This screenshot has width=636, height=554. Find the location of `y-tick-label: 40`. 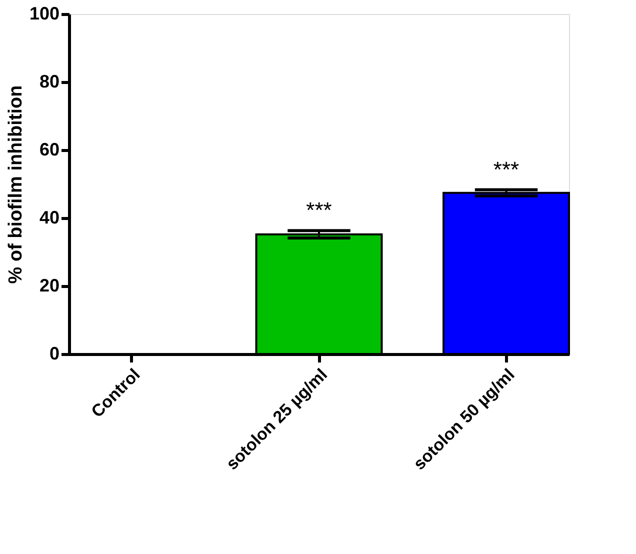

y-tick-label: 40 is located at coordinates (49, 218).